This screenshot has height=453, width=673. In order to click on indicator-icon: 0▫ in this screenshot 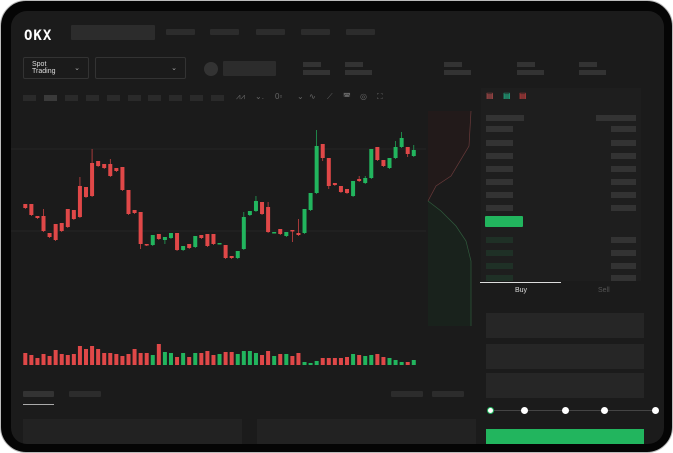, I will do `click(279, 96)`.